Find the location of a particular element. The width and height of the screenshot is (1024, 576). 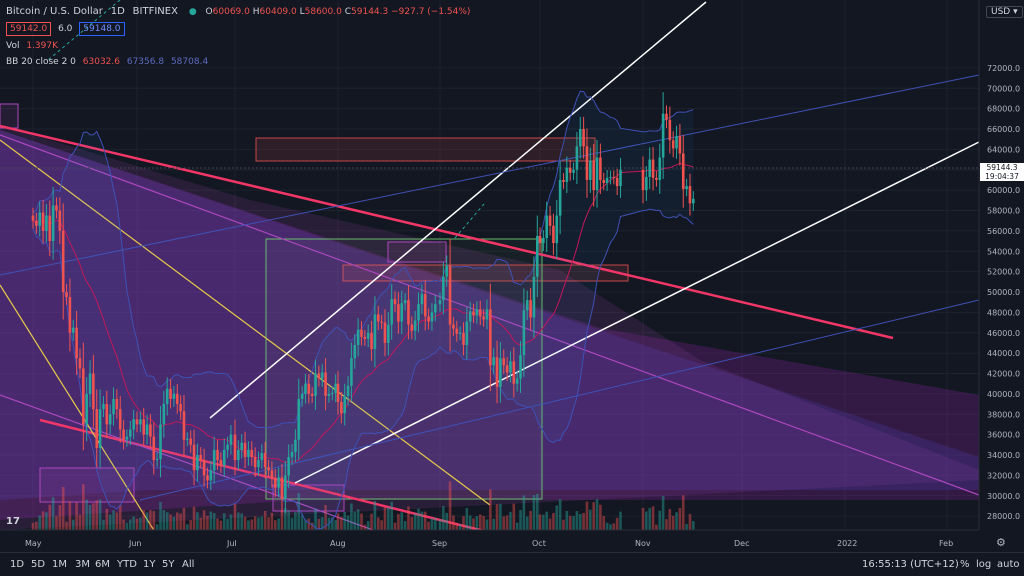

range-all: All is located at coordinates (188, 564).